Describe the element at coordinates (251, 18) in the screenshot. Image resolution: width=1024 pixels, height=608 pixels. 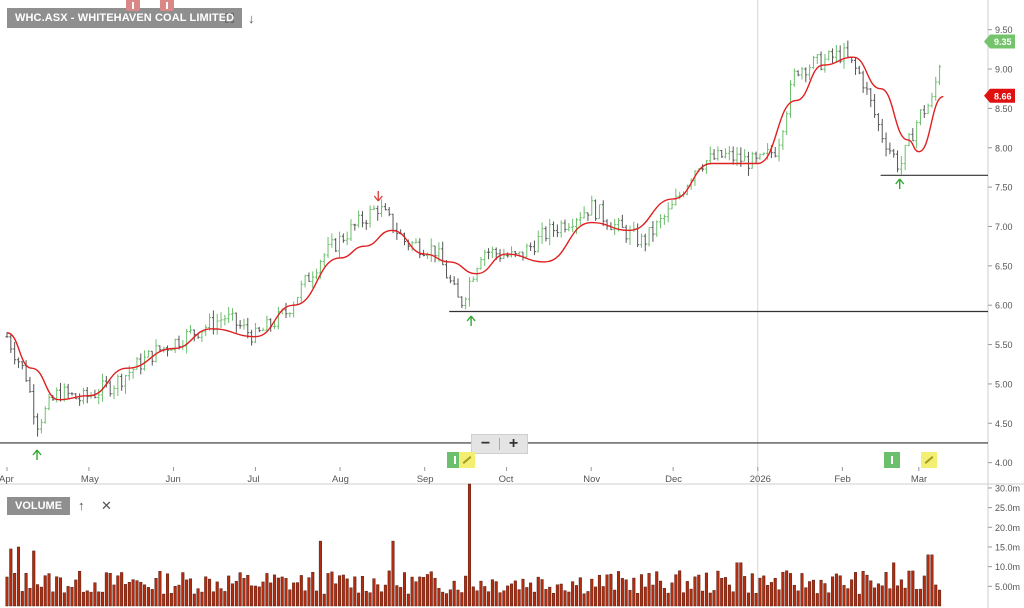
I see `arrow-down-icon: ↓` at that location.